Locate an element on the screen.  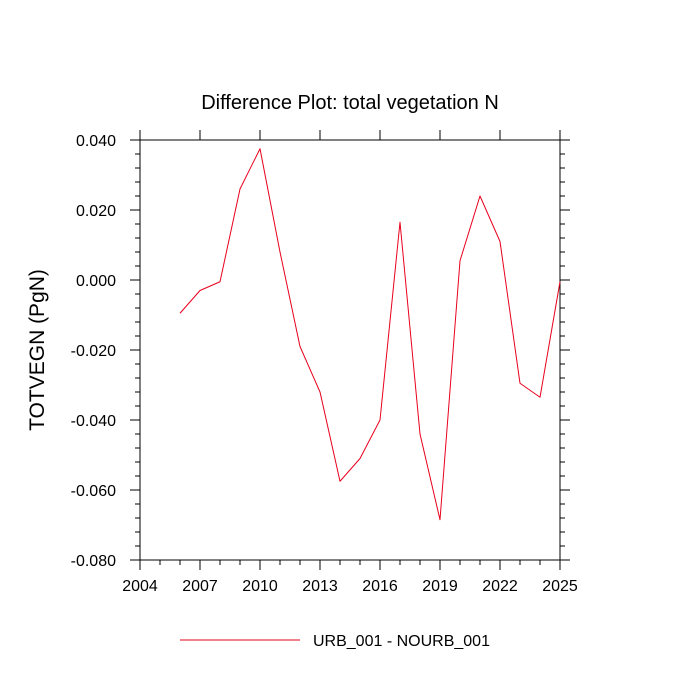
y-tick-labels: -0.080 -0.060 -0.040 -0.020 0.000 0.020 0.040 is located at coordinates (93, 351).